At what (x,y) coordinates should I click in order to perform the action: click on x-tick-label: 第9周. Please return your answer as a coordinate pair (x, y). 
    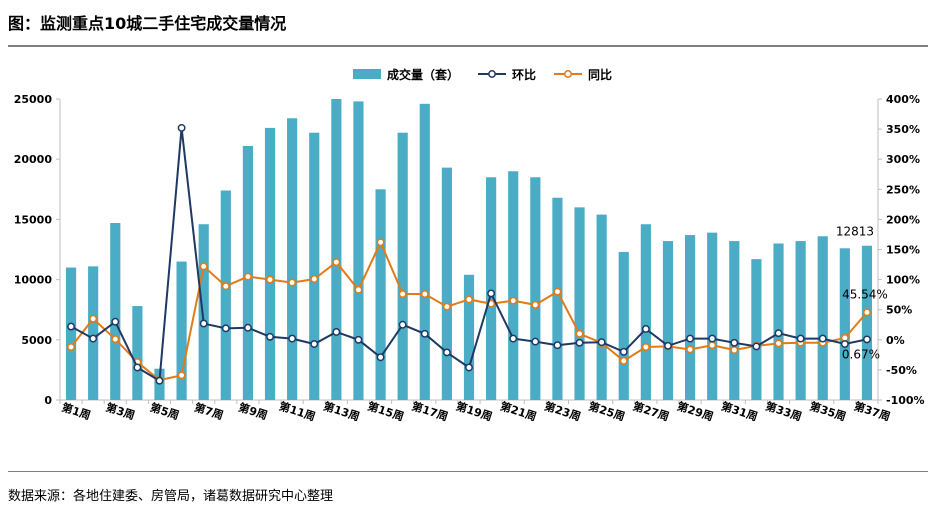
    Looking at the image, I should click on (253, 411).